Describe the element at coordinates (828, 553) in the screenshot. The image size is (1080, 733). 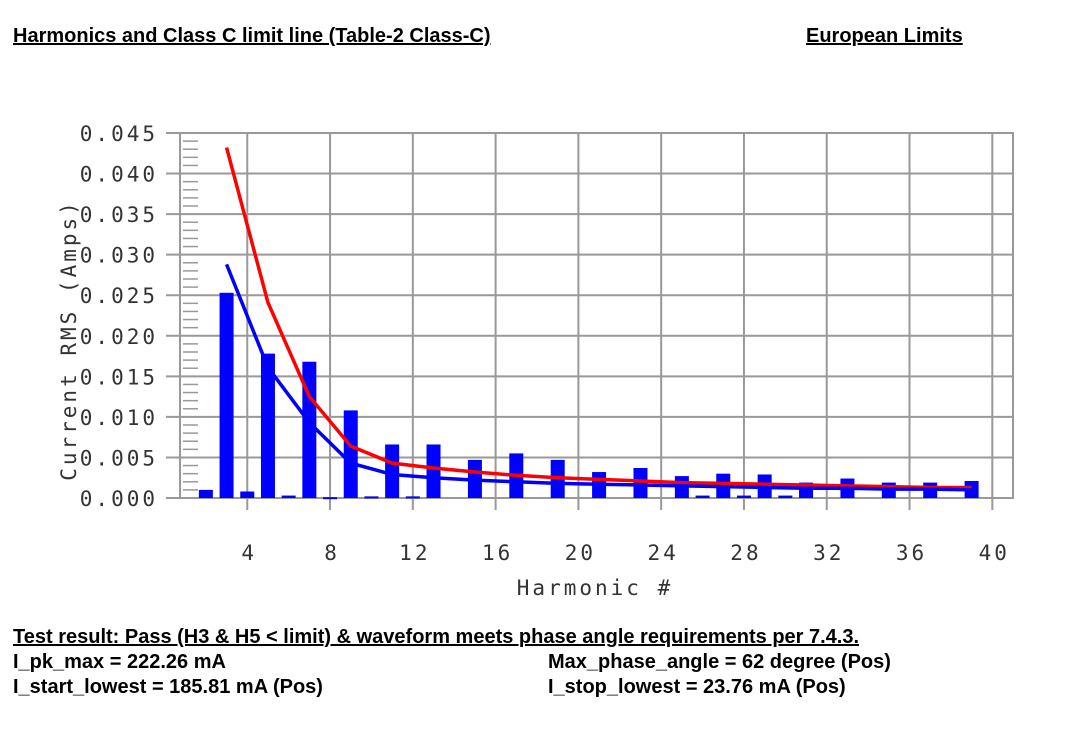
I see `x-tick-label: 32` at that location.